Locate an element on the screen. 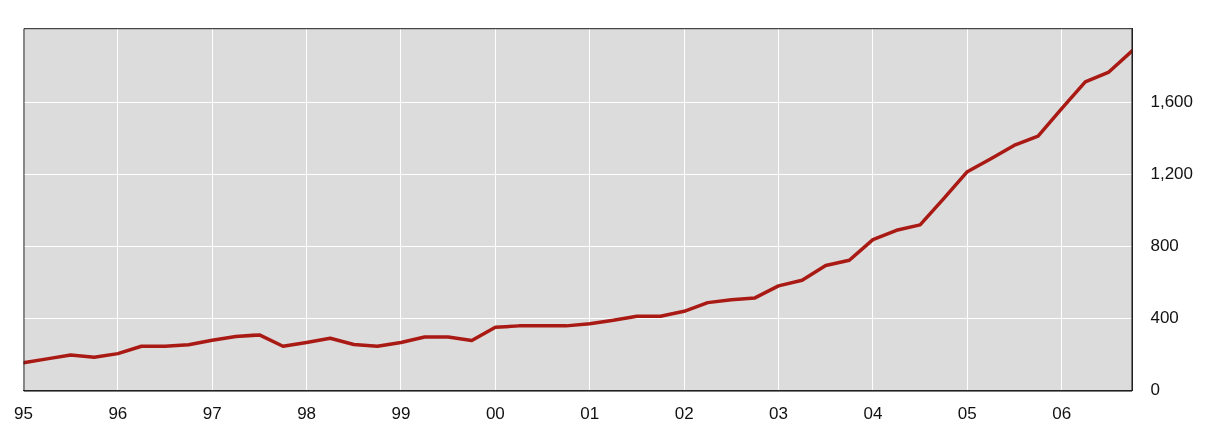 The width and height of the screenshot is (1221, 439). x-tick-label: 05 is located at coordinates (967, 414).